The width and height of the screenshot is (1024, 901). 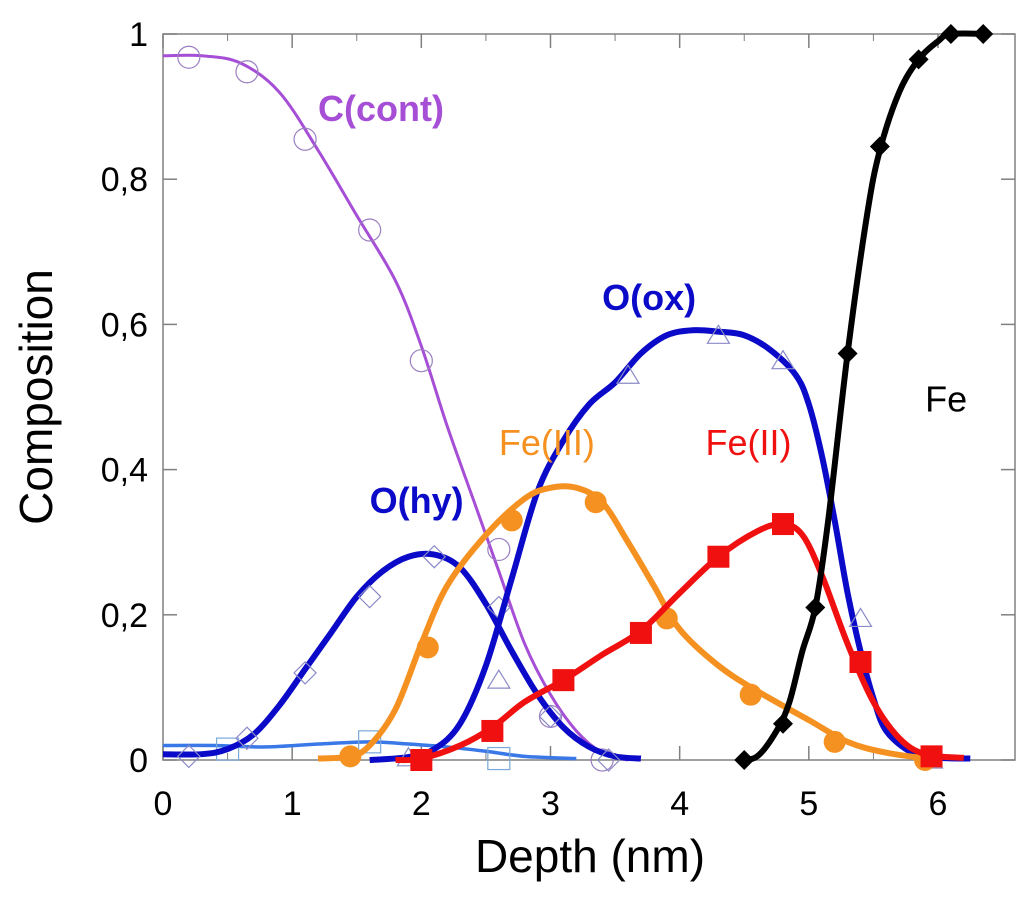 I want to click on series-line-o-hy, so click(x=402, y=656).